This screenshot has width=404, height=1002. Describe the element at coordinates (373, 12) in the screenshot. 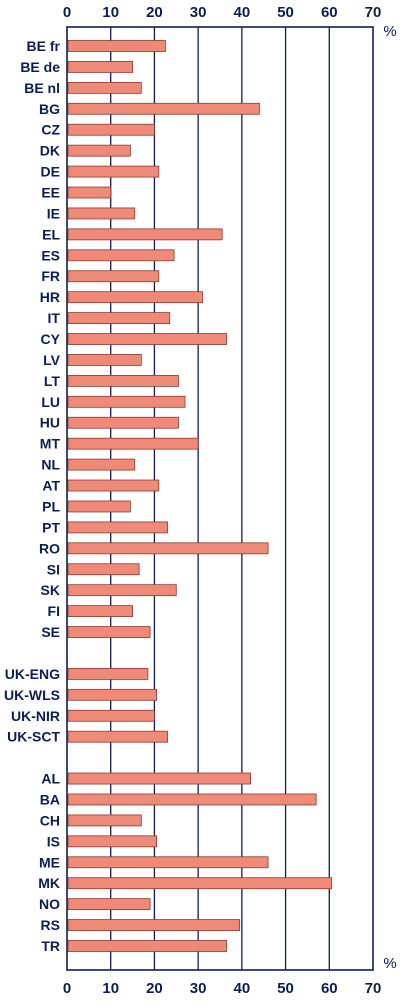

I see `x-tick-label-top: 70` at that location.